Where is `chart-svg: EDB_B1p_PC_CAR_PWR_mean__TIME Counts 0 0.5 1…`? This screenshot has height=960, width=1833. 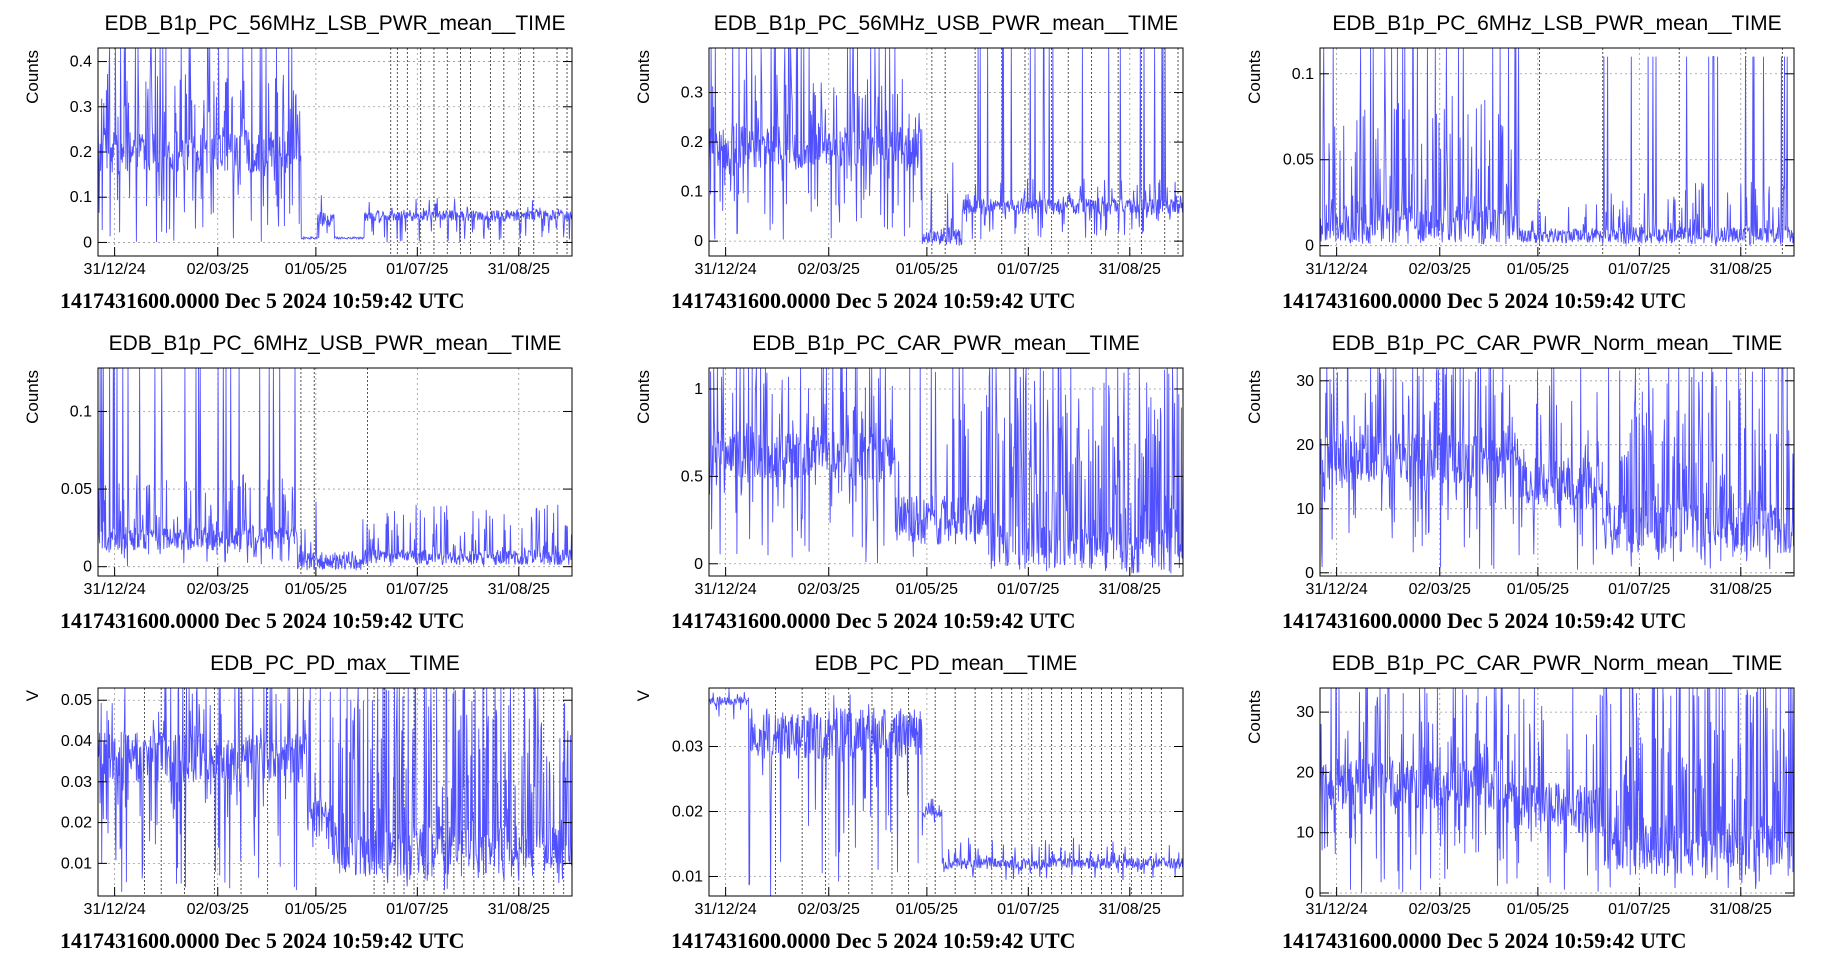 chart-svg: EDB_B1p_PC_CAR_PWR_mean__TIME Counts 0 0.5 1… is located at coordinates (909, 482).